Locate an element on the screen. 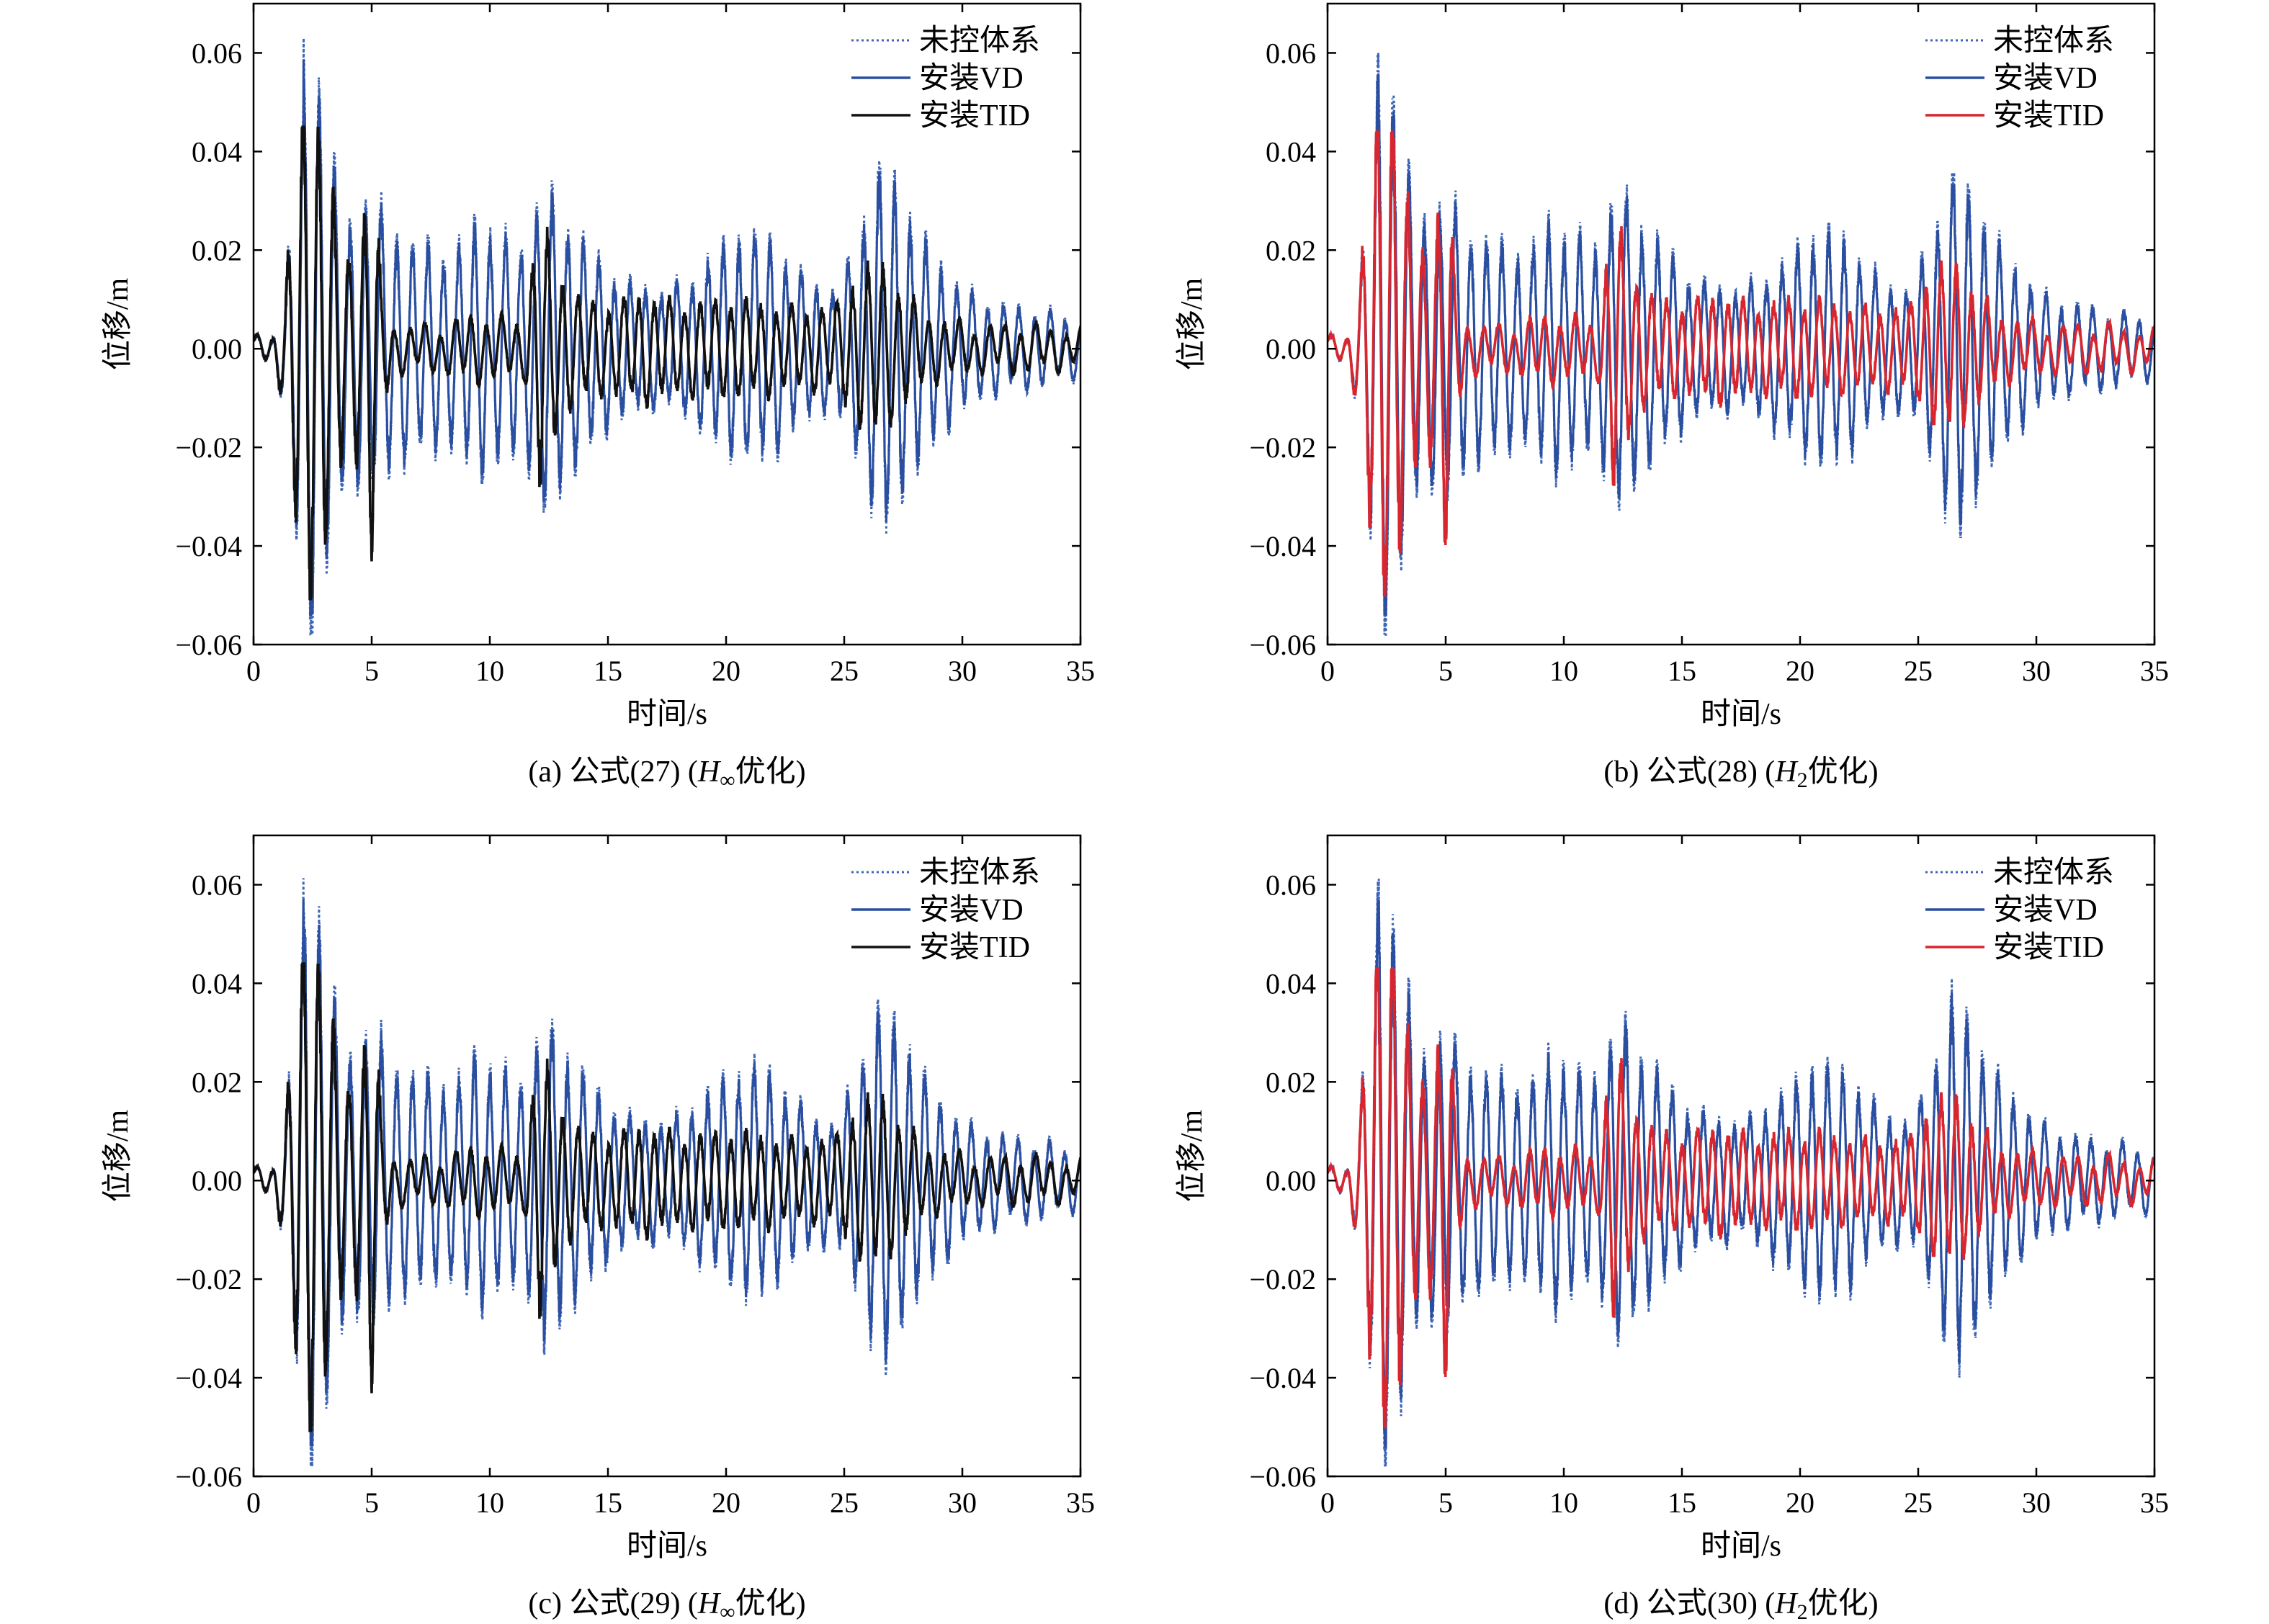 This screenshot has width=2269, height=1624. panel-caption: (b) 公式(28) (H2优化) is located at coordinates (1740, 773).